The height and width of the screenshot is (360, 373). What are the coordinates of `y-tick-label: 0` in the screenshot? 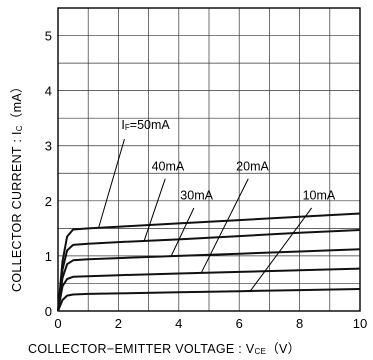 It's located at (48, 311).